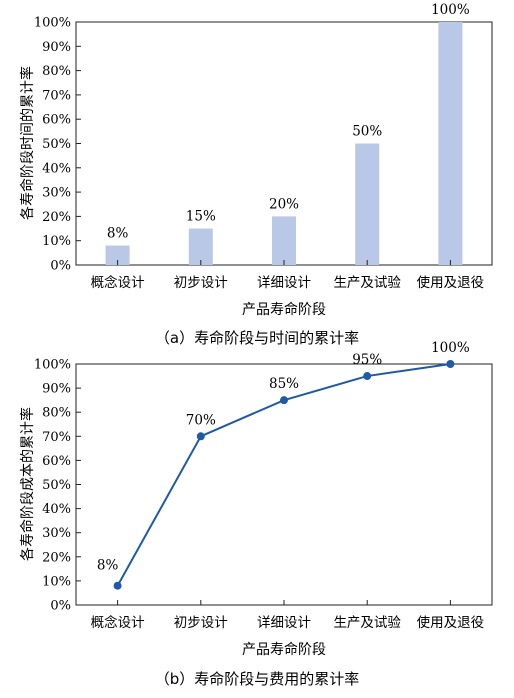 This screenshot has height=698, width=514. I want to click on chart-b-y-tick-label: 70%, so click(56, 437).